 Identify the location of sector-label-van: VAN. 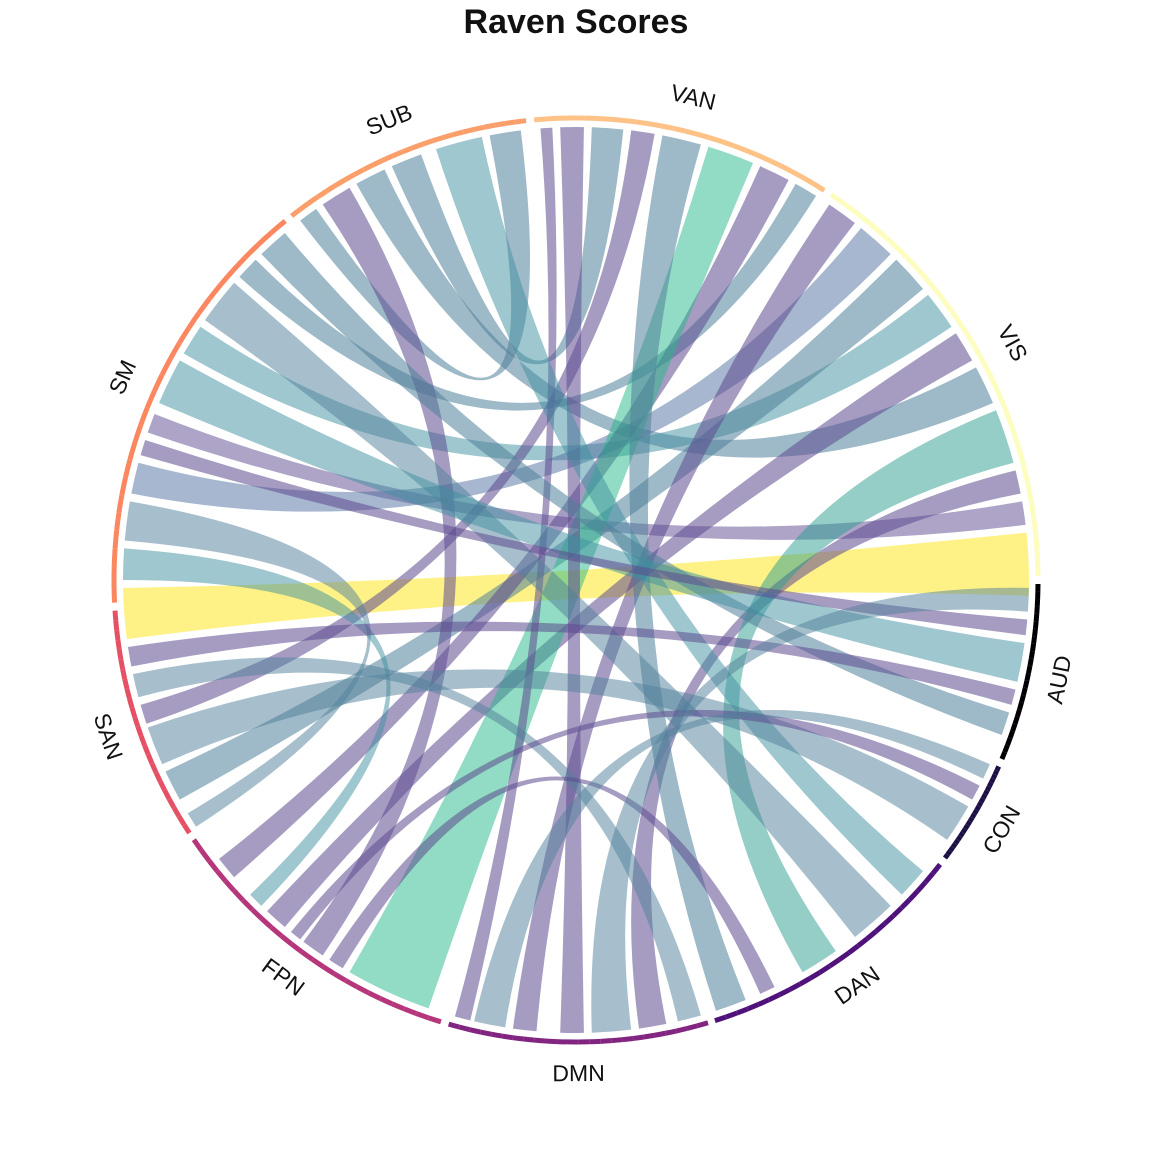
(693, 97).